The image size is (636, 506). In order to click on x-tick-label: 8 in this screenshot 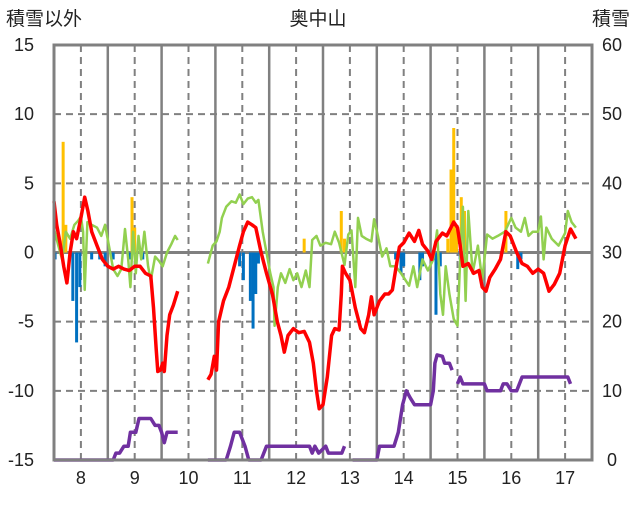, I will do `click(81, 478)`.